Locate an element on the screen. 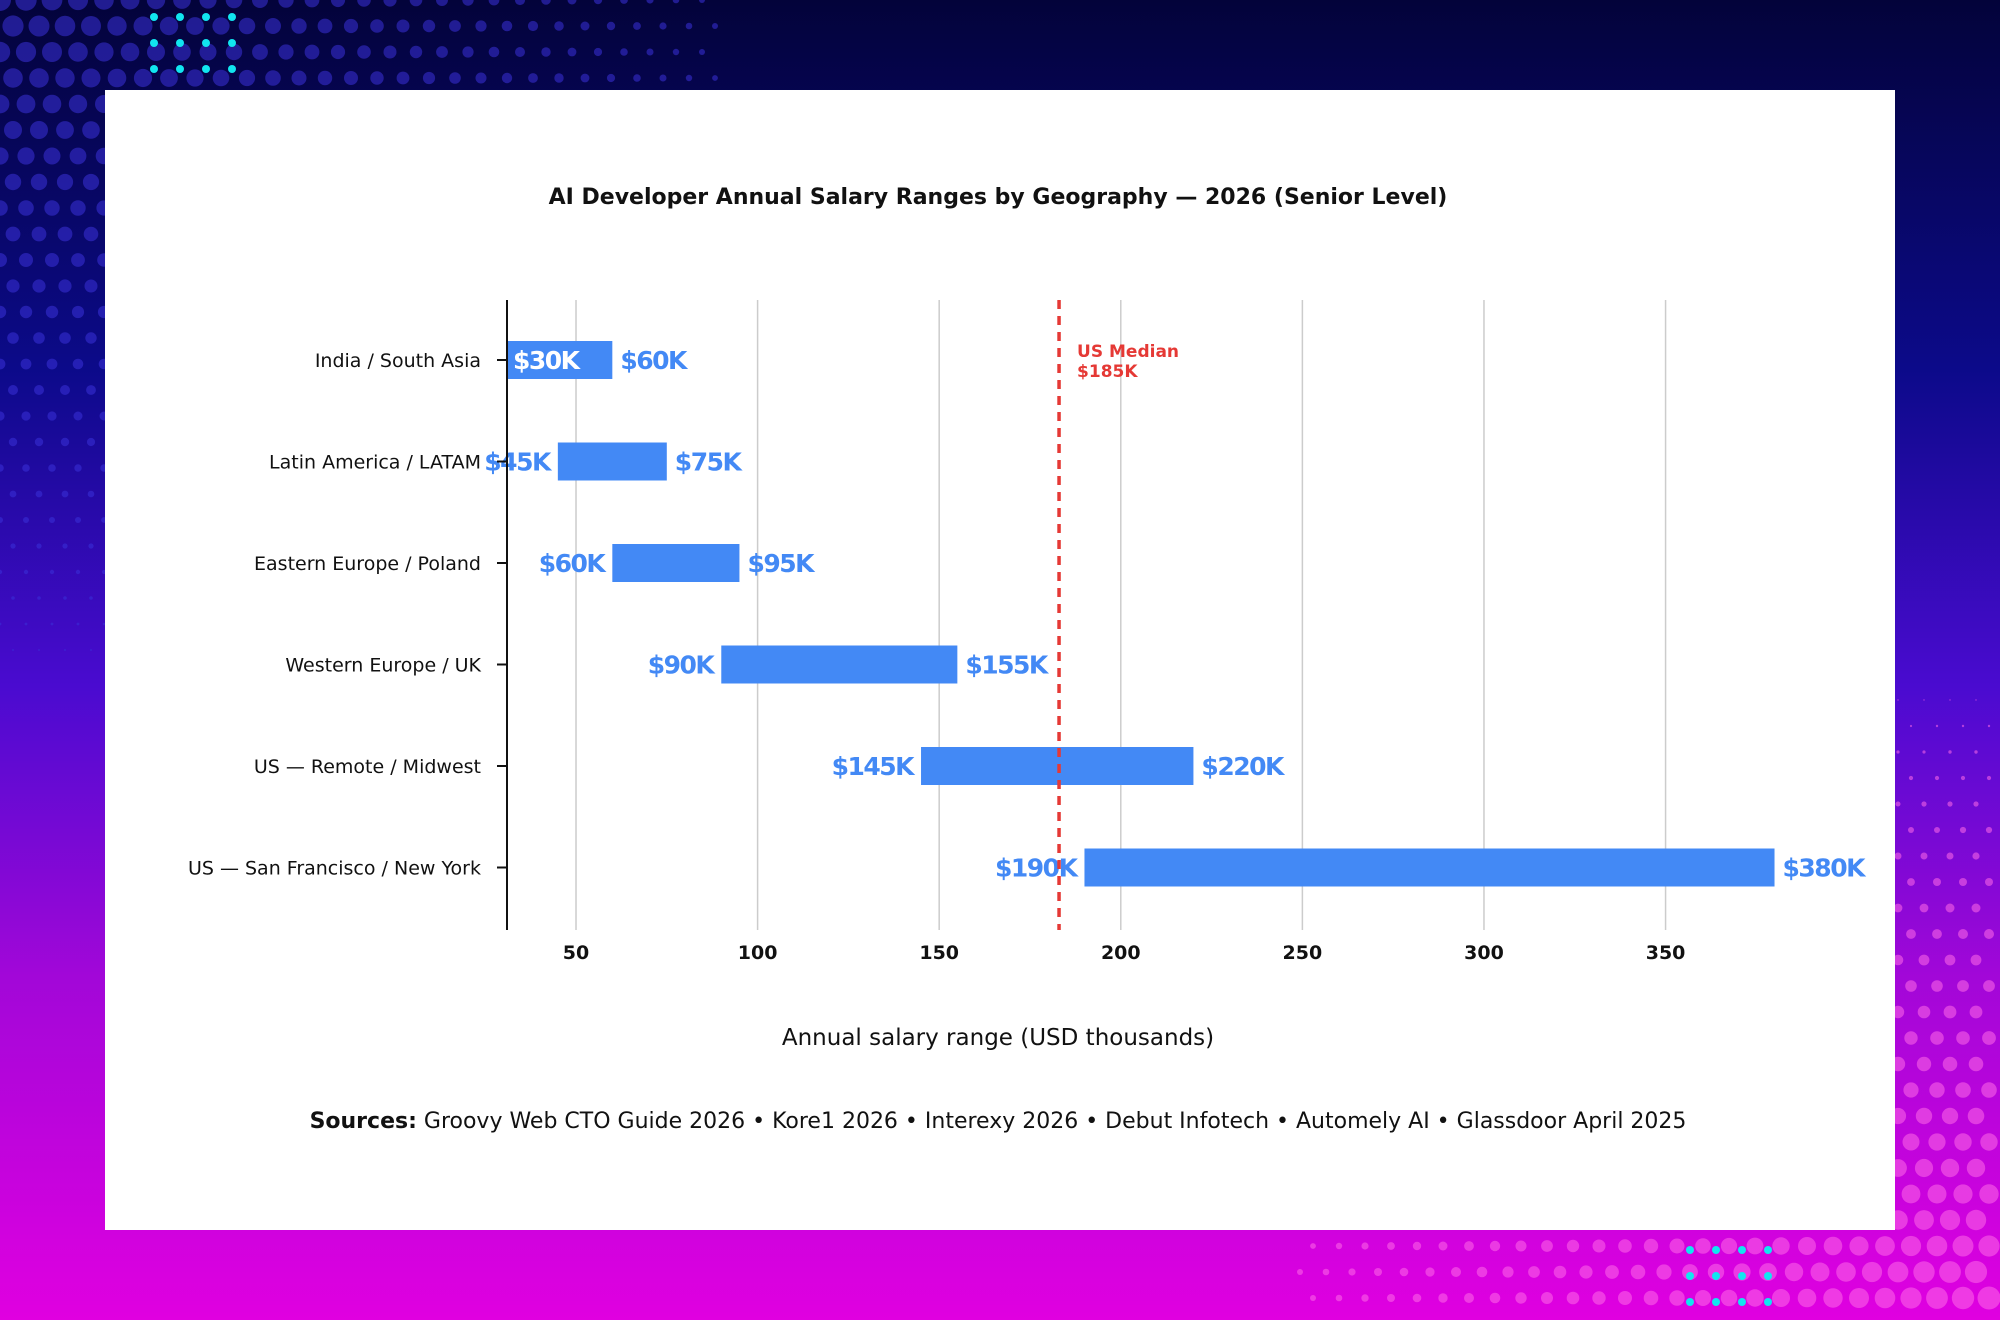 The height and width of the screenshot is (1320, 2000). low-value-label: $190K is located at coordinates (1037, 868).